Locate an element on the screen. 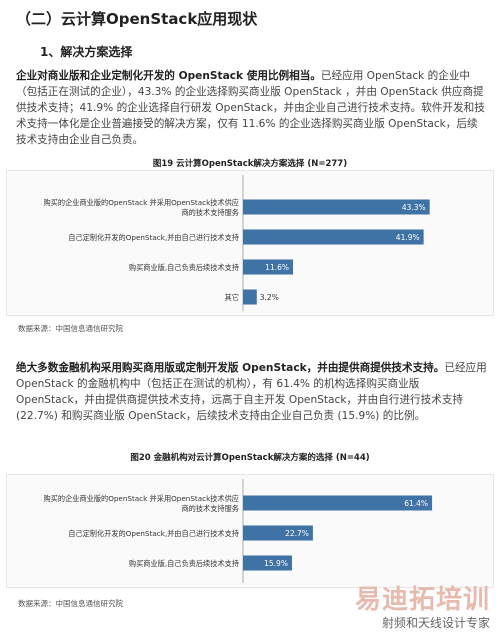  data-label: 61.4% is located at coordinates (416, 503).